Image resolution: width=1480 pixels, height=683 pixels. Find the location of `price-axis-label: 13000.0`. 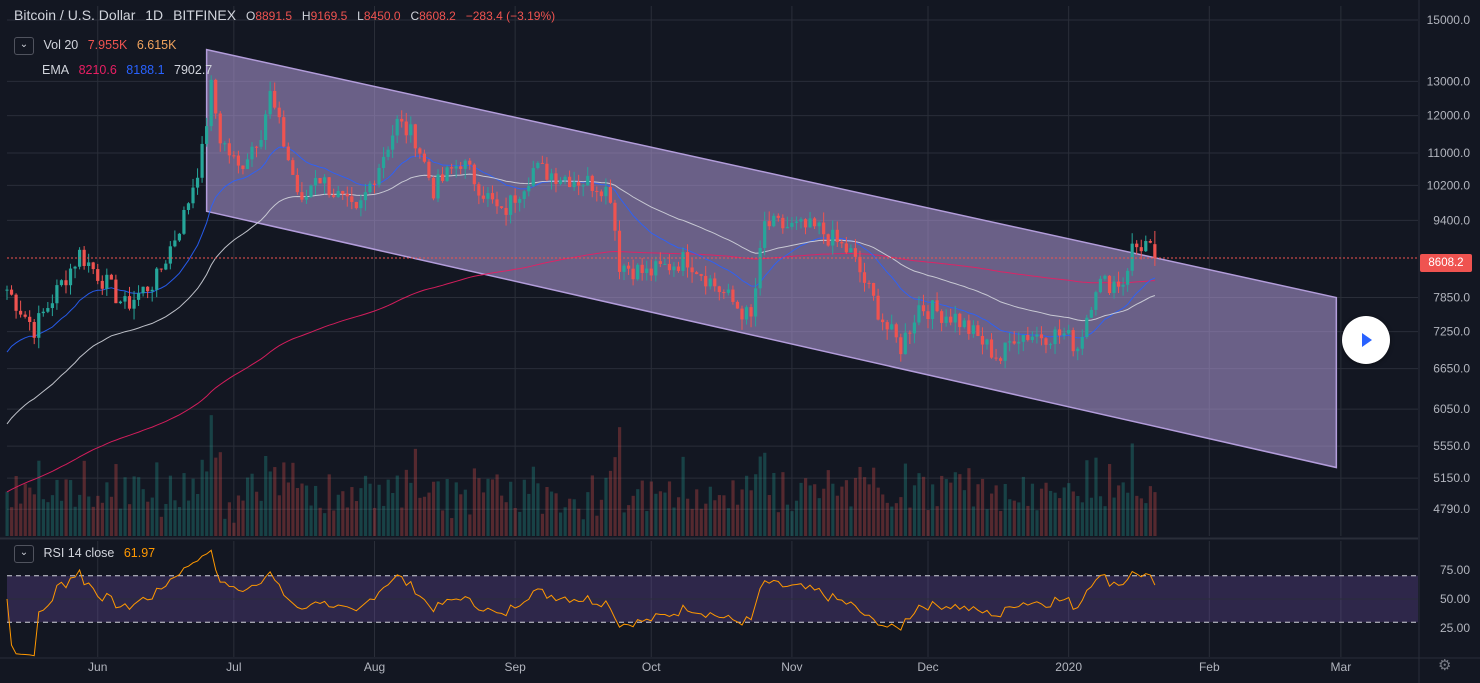

price-axis-label: 13000.0 is located at coordinates (1449, 81).